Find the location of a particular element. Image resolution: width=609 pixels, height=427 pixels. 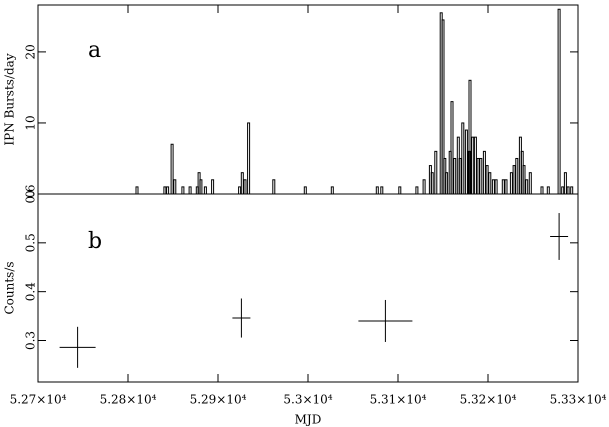

x-tick-label: 5.29×10⁴ is located at coordinates (218, 400).